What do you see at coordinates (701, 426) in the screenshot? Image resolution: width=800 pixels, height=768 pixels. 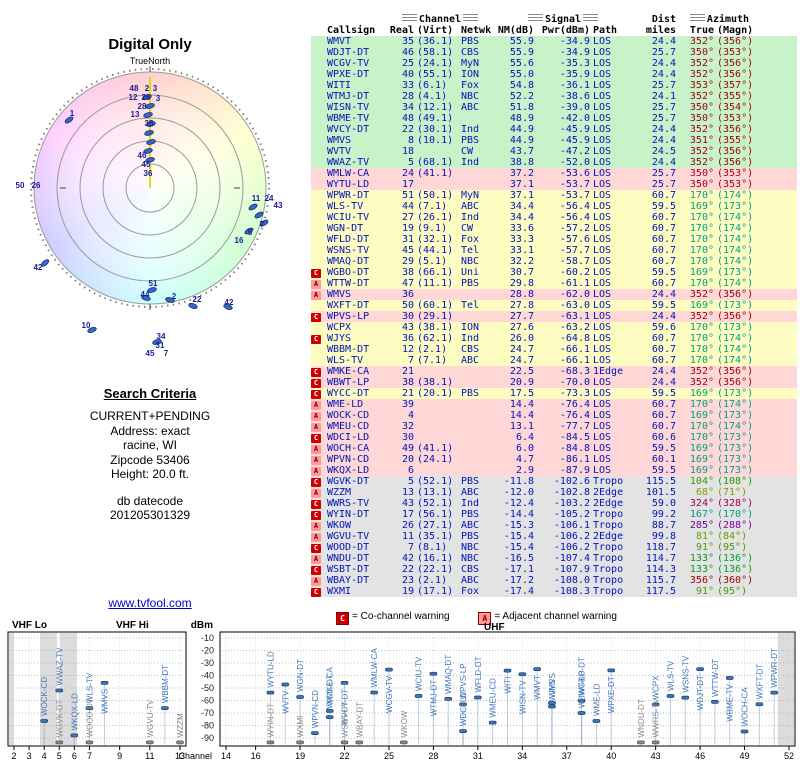 I see `azimuth-true: 170°` at bounding box center [701, 426].